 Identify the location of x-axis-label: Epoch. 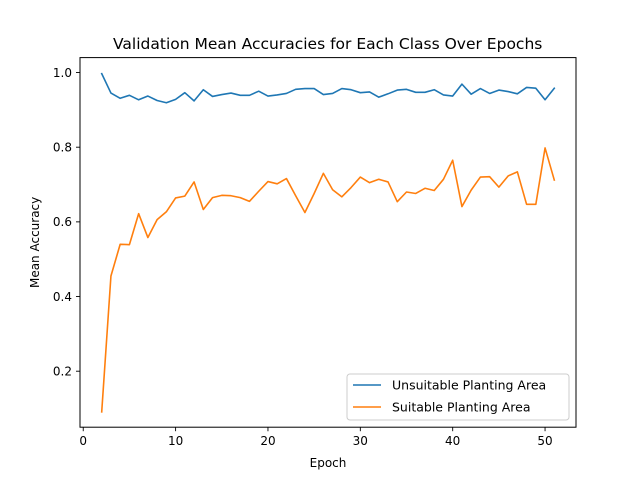
(328, 463).